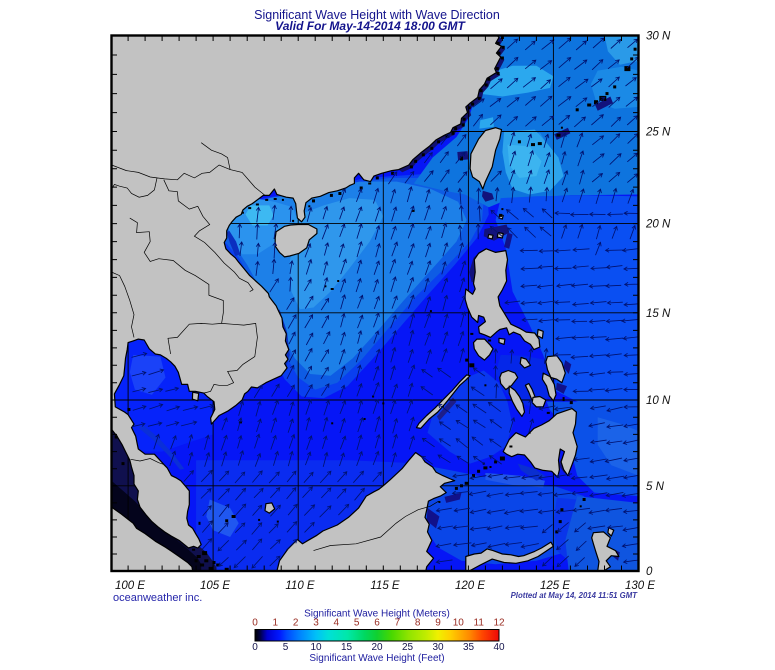 The height and width of the screenshot is (670, 775). I want to click on svg-text: 10 N, so click(658, 401).